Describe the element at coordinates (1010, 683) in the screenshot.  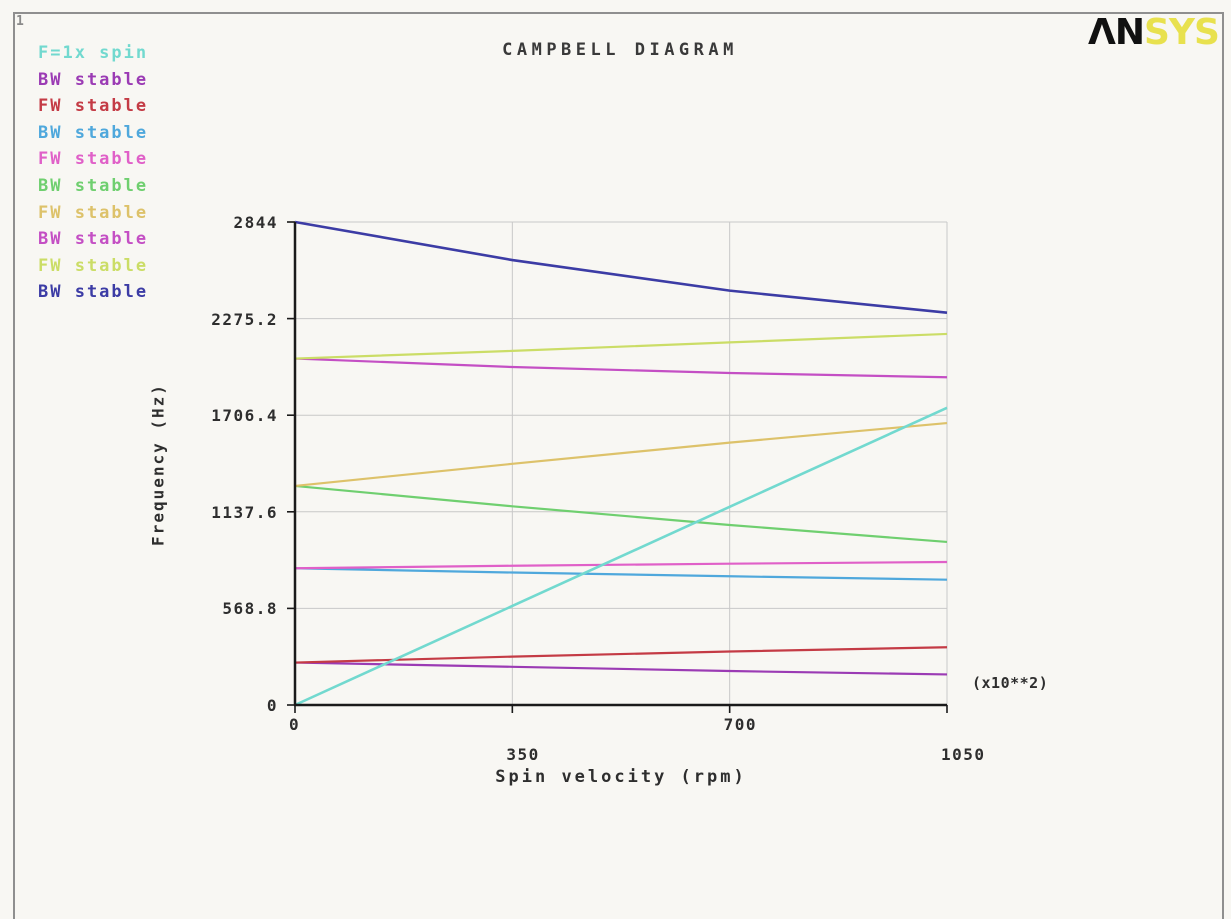
I see `x-axis-unit-note: (x10**2)` at that location.